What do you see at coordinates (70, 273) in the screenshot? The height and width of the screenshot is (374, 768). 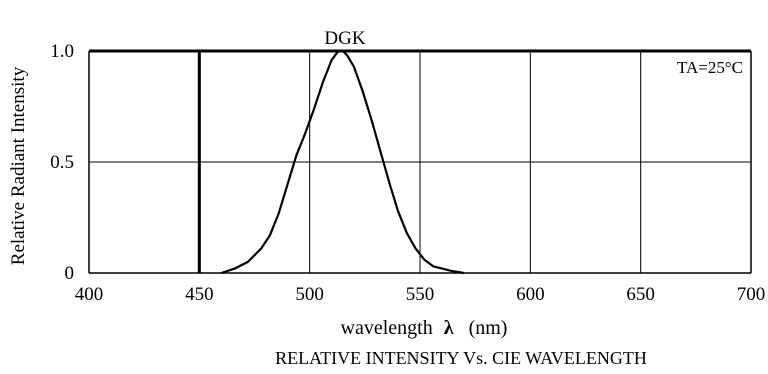 I see `y-tick-label: 0` at bounding box center [70, 273].